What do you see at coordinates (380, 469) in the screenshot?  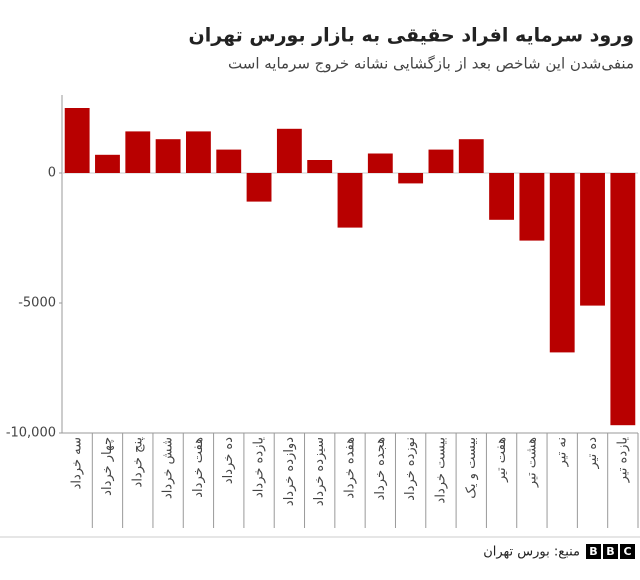 I see `x-tick-label: هجده خرداد` at bounding box center [380, 469].